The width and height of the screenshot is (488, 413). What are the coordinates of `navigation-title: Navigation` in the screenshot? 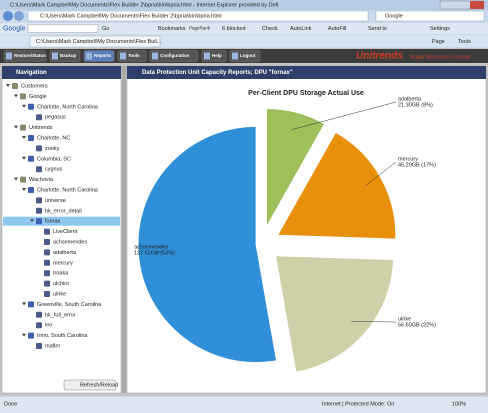 It's located at (31, 73).